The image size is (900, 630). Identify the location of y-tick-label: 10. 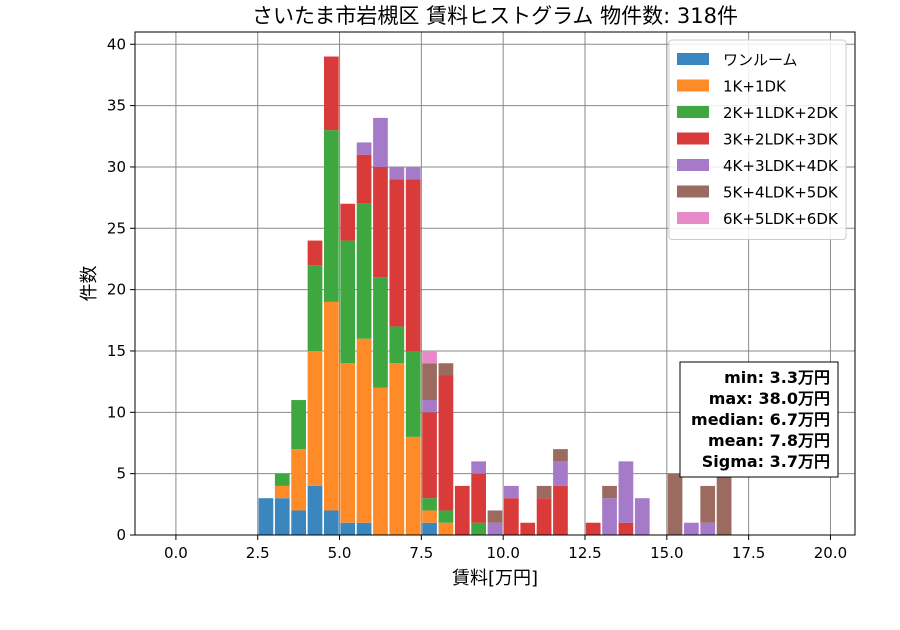
(116, 412).